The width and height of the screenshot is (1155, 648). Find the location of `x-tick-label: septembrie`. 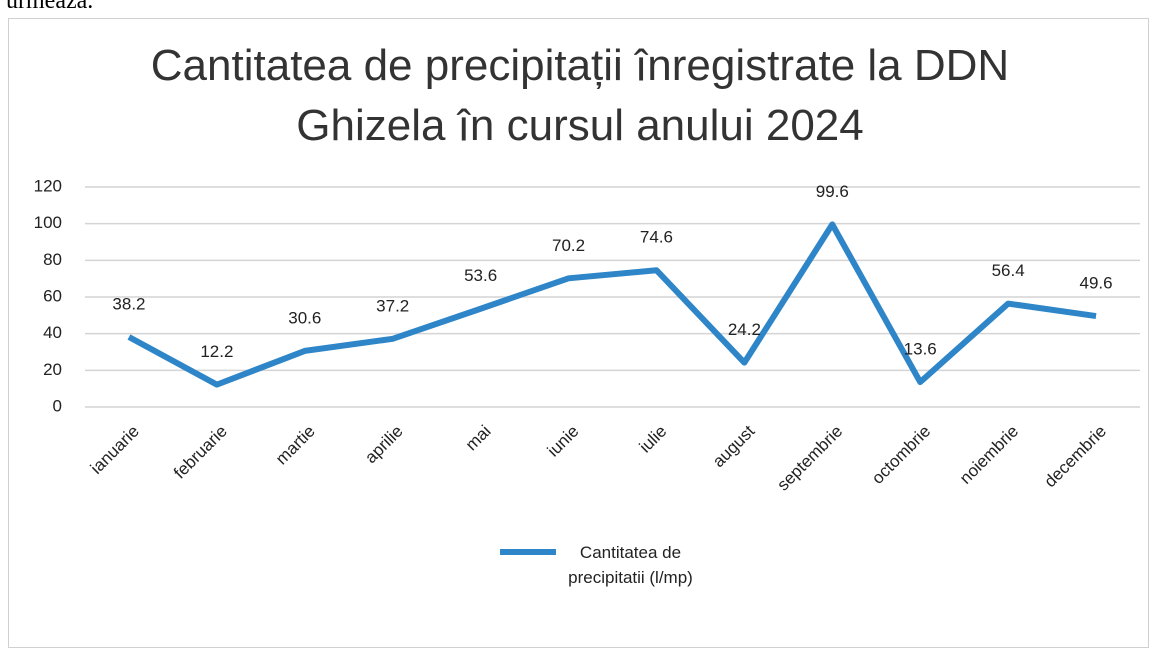

x-tick-label: septembrie is located at coordinates (809, 458).